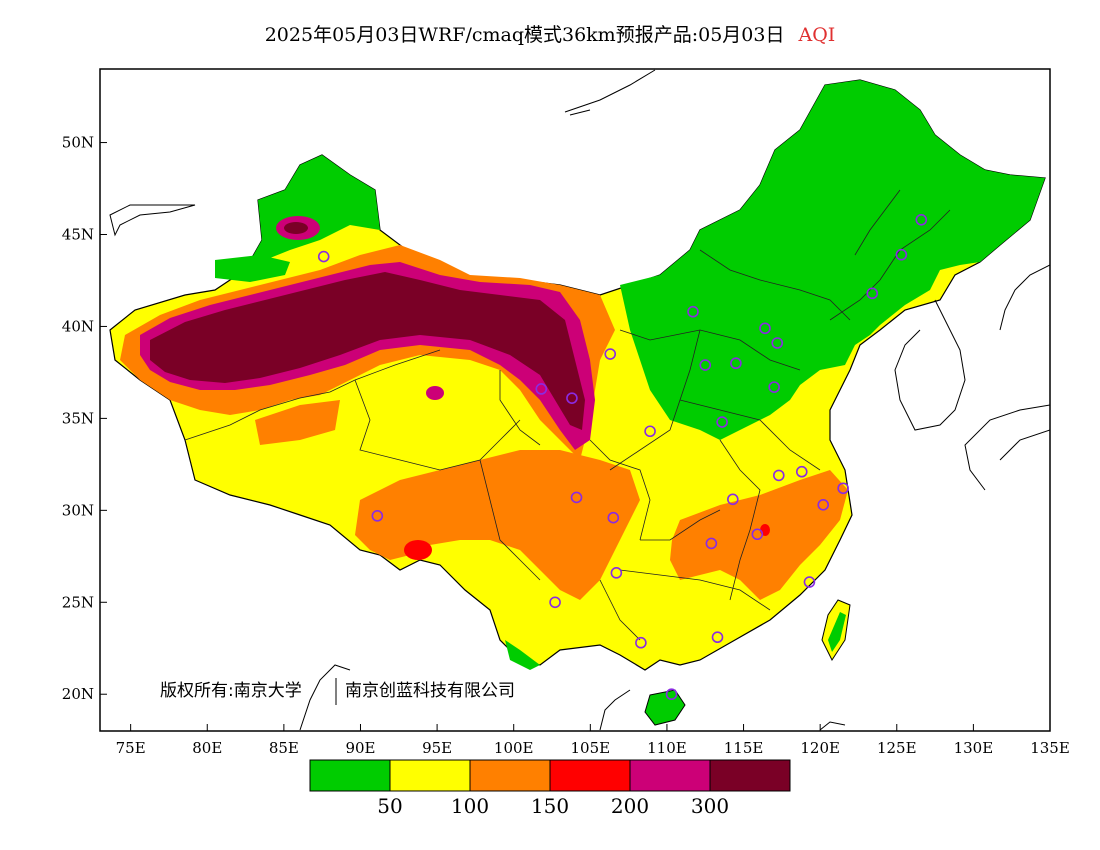  I want to click on lat-tick-label: 30N, so click(78, 510).